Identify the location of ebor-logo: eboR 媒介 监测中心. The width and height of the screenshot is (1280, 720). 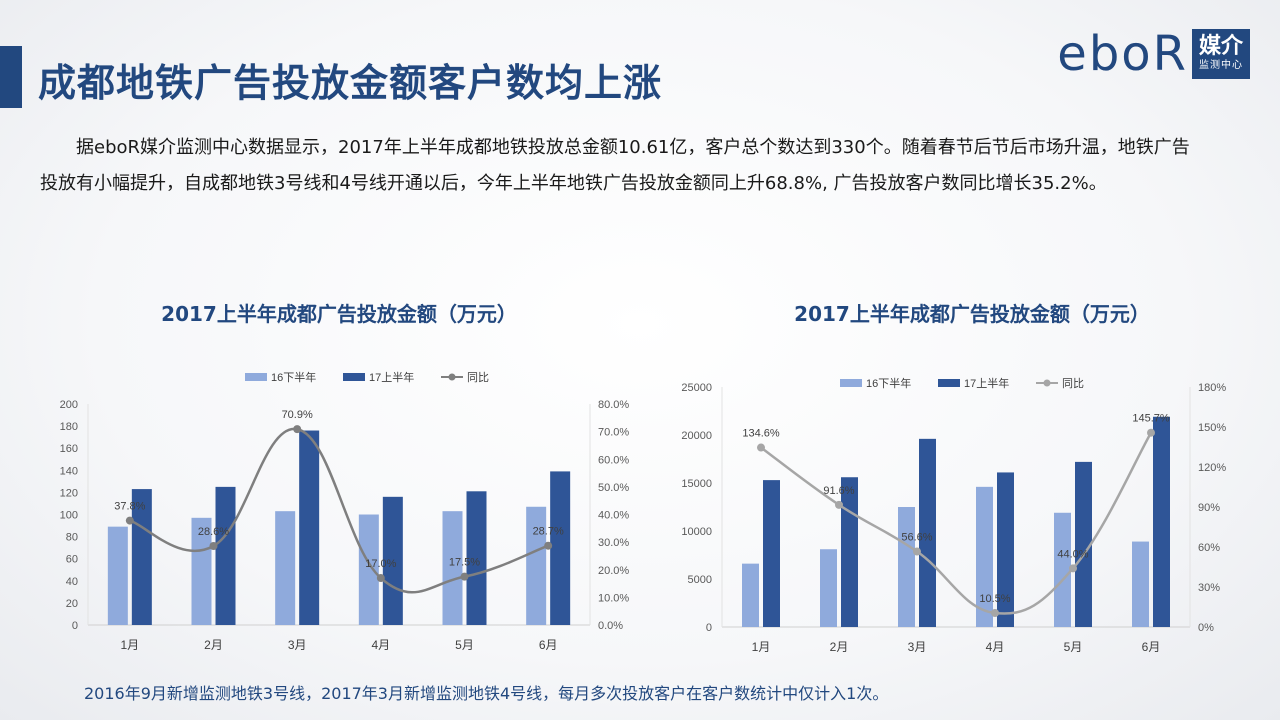
(1153, 54).